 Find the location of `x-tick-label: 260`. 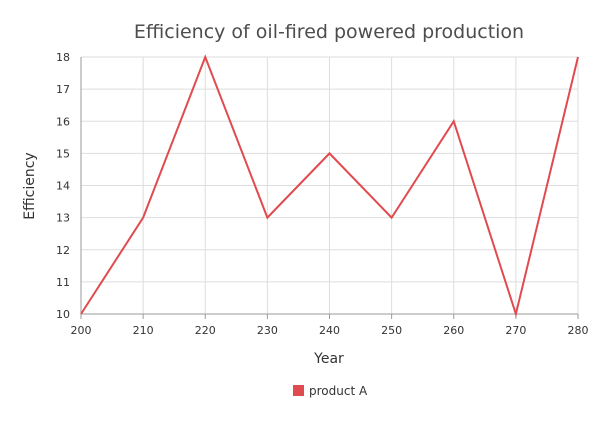

x-tick-label: 260 is located at coordinates (453, 330).